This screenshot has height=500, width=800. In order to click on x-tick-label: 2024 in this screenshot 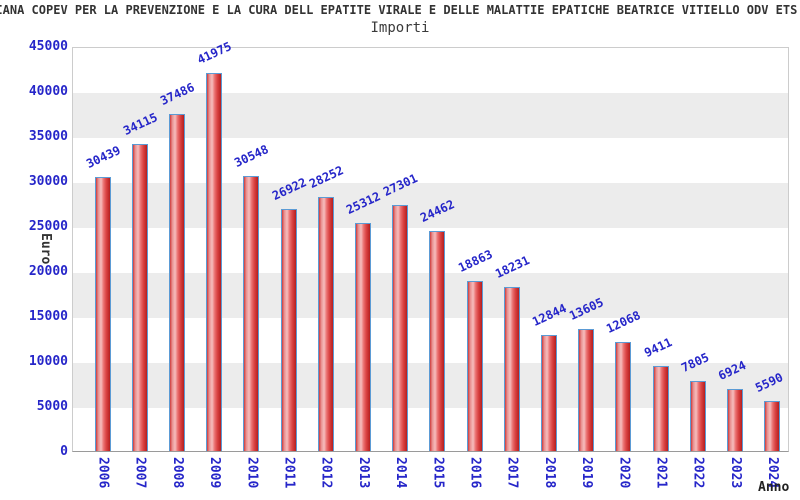, I will do `click(773, 473)`.